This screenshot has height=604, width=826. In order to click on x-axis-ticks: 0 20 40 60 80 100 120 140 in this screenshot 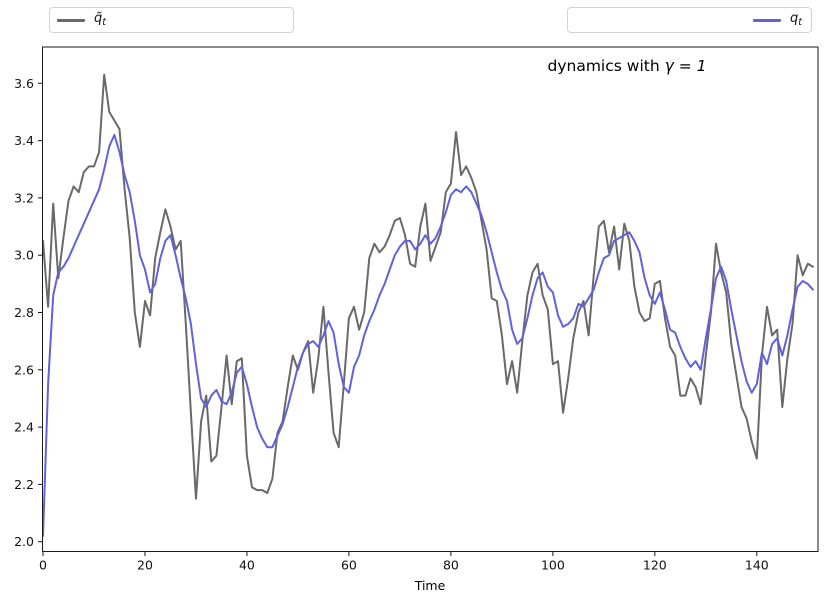, I will do `click(404, 562)`.